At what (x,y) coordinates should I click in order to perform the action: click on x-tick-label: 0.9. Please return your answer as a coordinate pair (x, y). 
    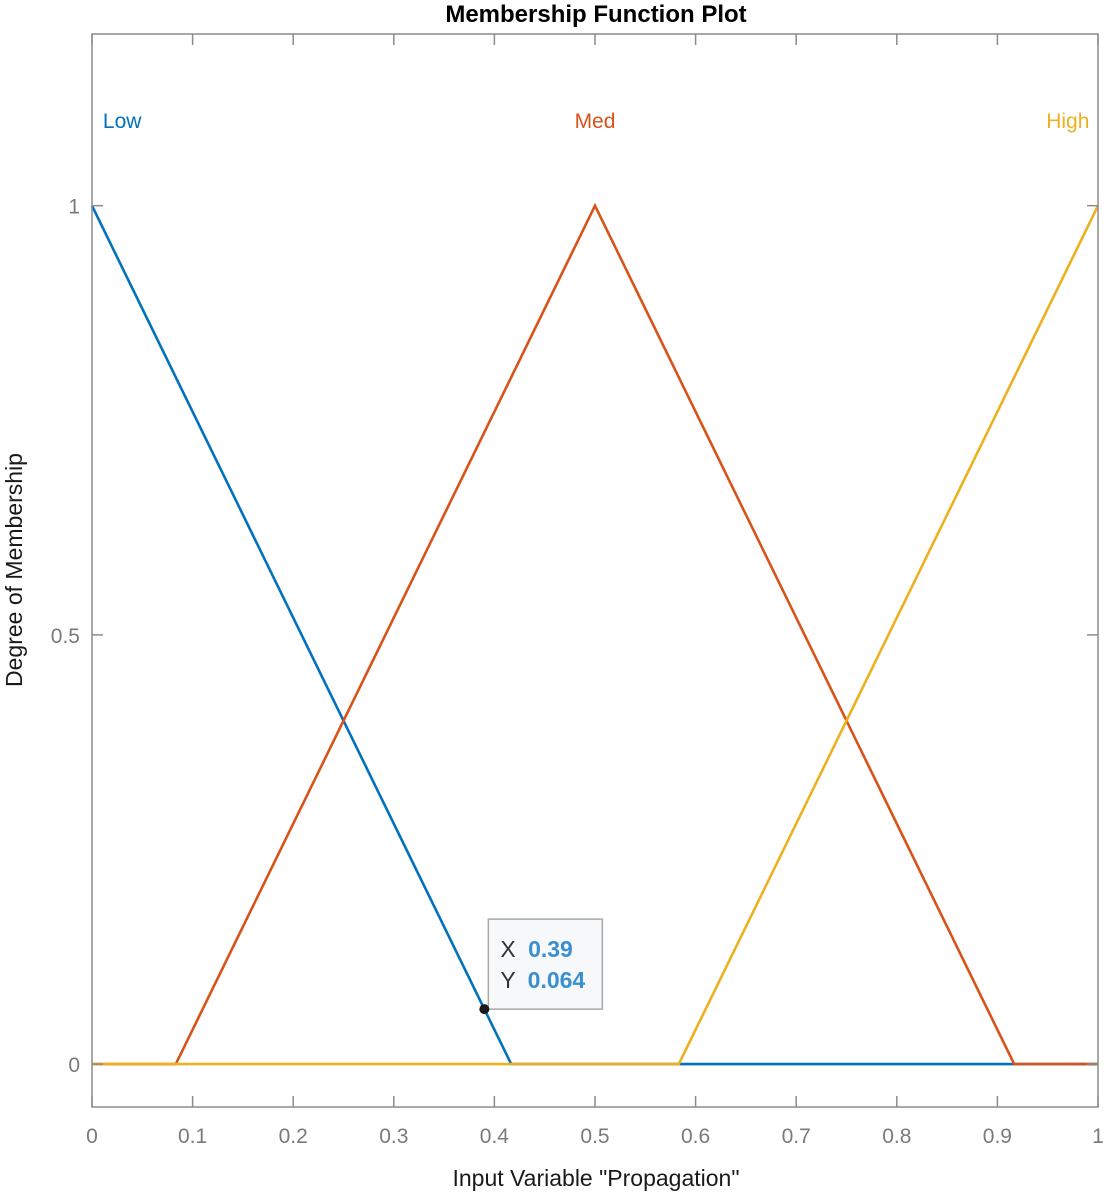
    Looking at the image, I should click on (997, 1136).